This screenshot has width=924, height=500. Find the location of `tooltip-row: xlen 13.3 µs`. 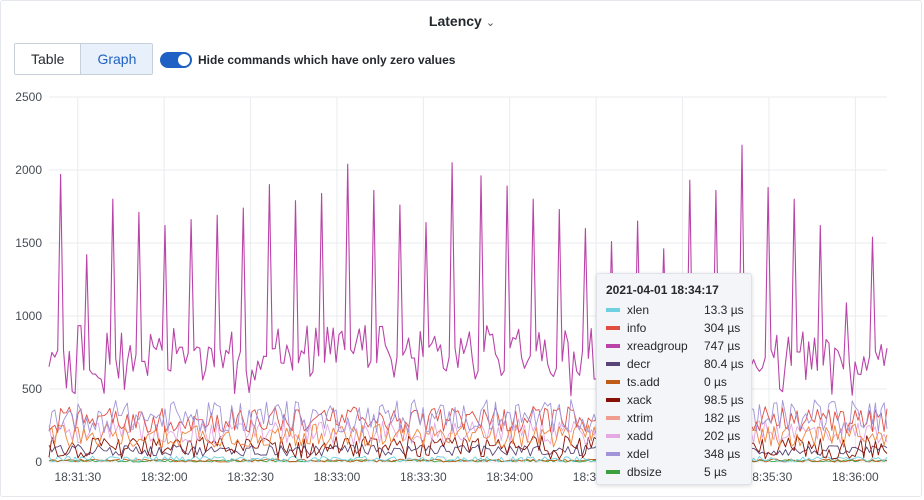

tooltip-row: xlen 13.3 µs is located at coordinates (676, 310).